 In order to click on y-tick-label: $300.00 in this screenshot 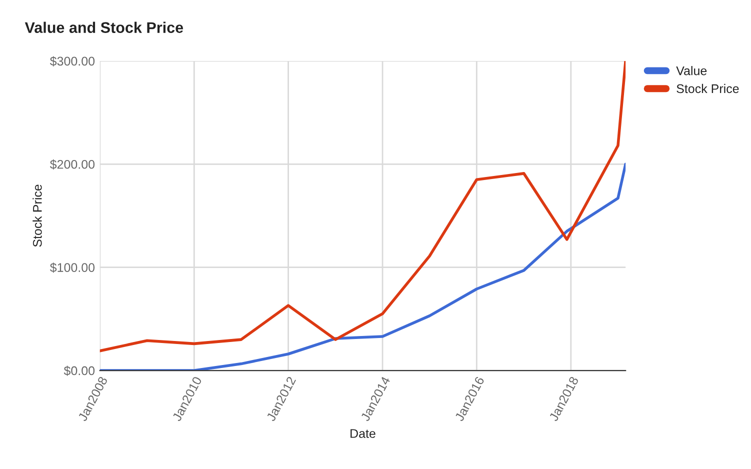, I will do `click(72, 61)`.